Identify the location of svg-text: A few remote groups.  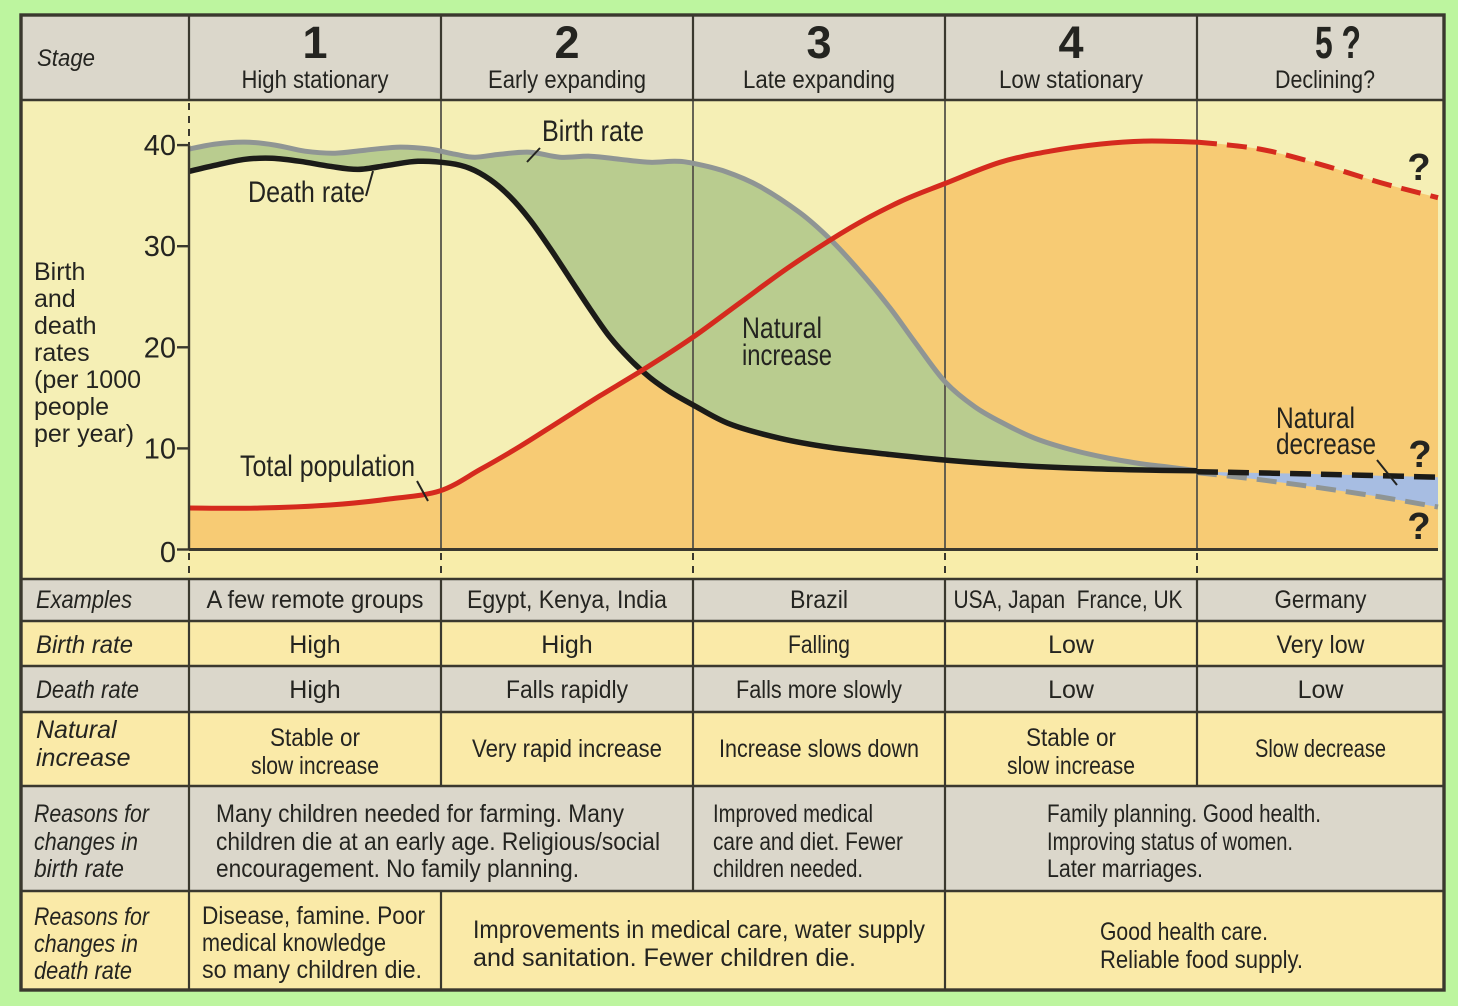
(315, 600).